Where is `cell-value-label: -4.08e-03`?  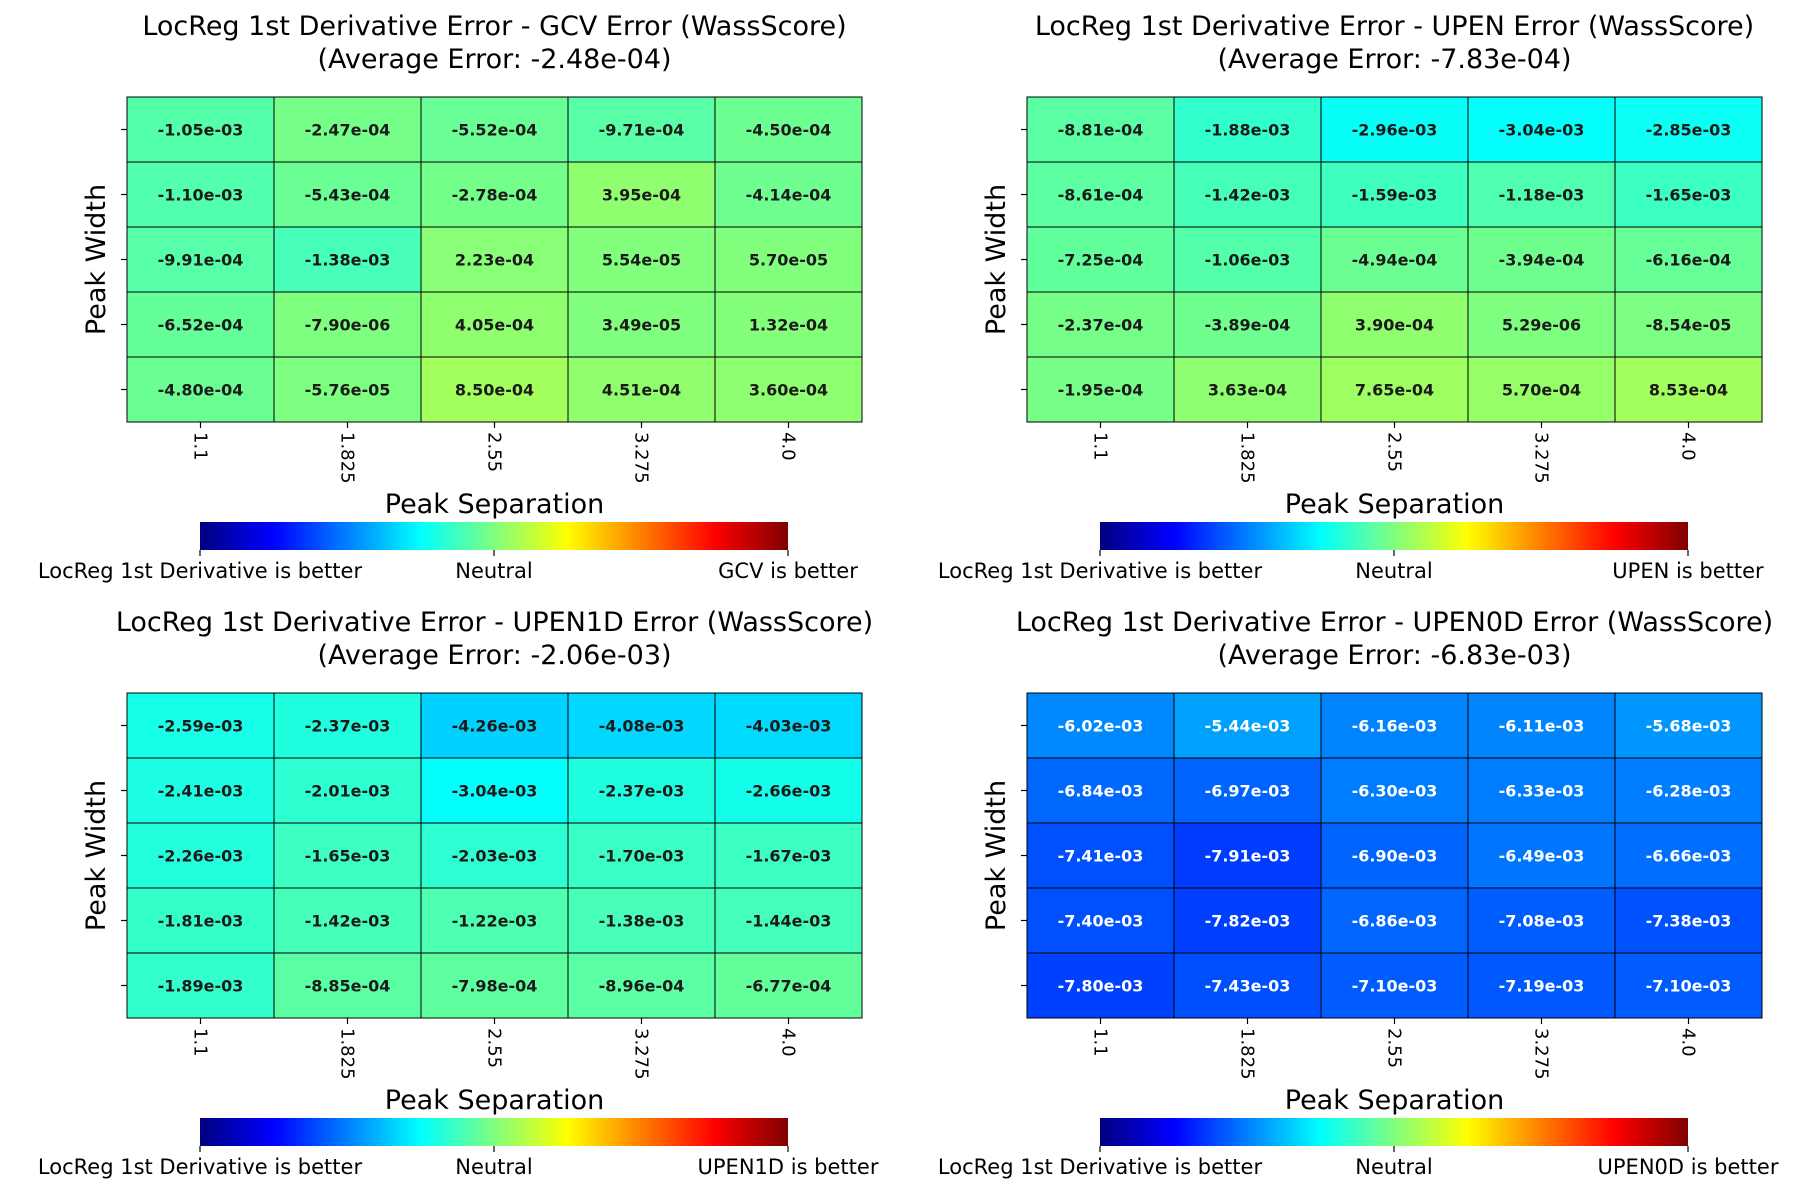 cell-value-label: -4.08e-03 is located at coordinates (642, 726).